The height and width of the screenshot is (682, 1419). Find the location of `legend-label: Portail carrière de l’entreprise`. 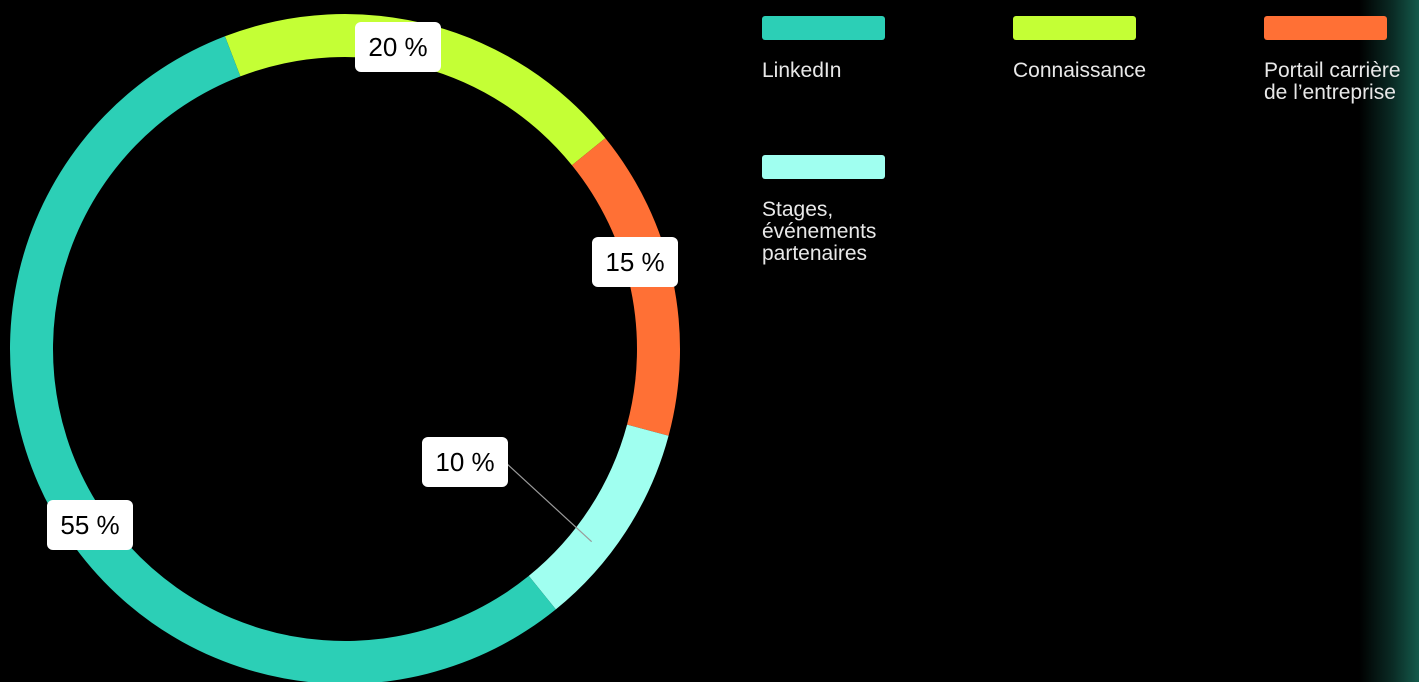

legend-label: Portail carrière de l’entreprise is located at coordinates (1332, 81).